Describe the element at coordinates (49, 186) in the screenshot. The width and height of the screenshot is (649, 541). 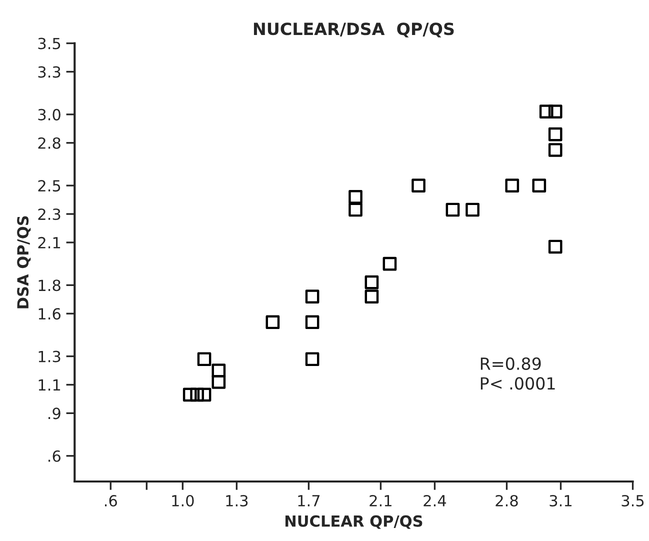
I see `y-tick-label: 2.5` at that location.